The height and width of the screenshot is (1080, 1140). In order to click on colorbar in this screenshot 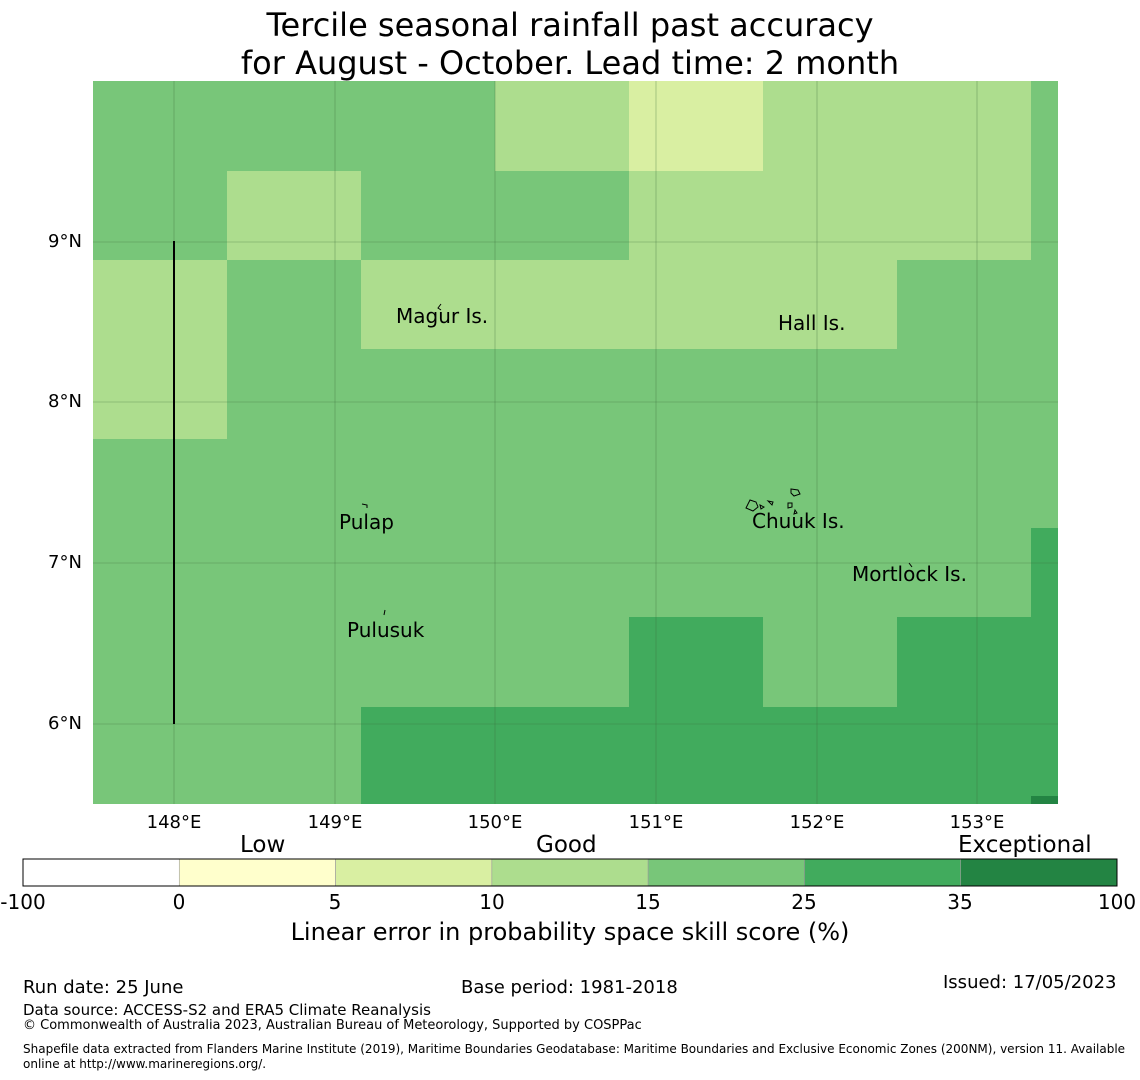, I will do `click(570, 872)`.